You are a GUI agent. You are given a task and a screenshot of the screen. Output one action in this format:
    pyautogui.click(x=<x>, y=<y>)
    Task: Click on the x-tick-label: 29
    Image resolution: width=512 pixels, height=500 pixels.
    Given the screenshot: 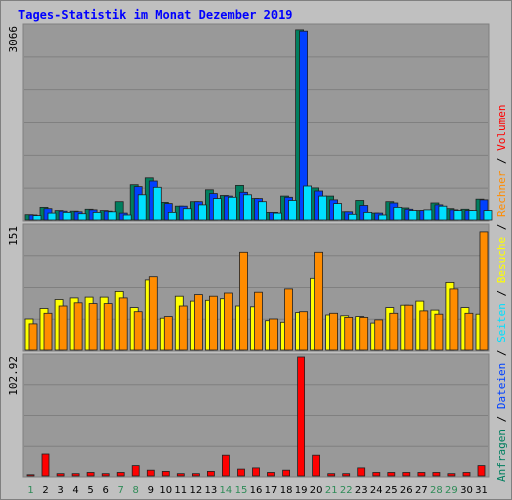 What is the action you would take?
    pyautogui.click(x=451, y=490)
    